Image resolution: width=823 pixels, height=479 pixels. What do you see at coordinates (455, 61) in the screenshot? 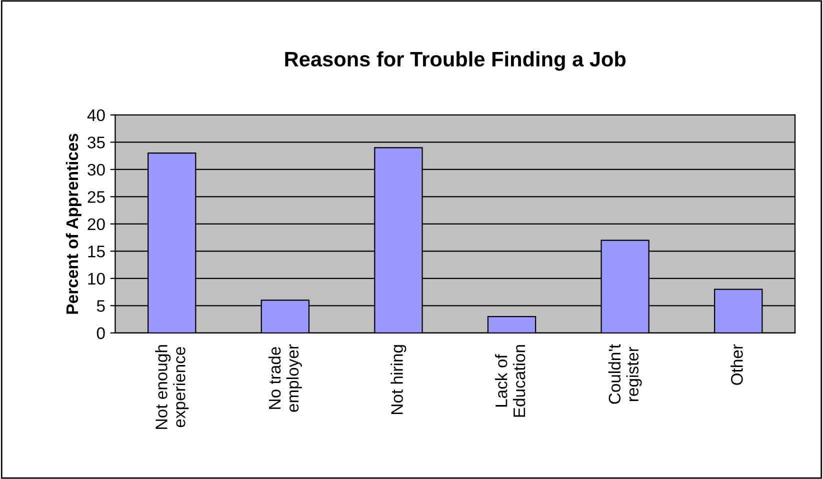
I see `chart-title: Reasons for Trouble Finding a Job` at bounding box center [455, 61].